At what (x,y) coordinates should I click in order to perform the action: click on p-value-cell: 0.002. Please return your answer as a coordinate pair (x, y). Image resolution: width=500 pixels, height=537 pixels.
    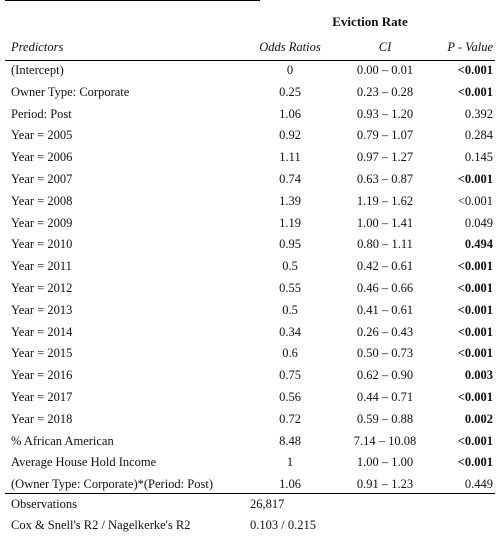
    Looking at the image, I should click on (478, 418).